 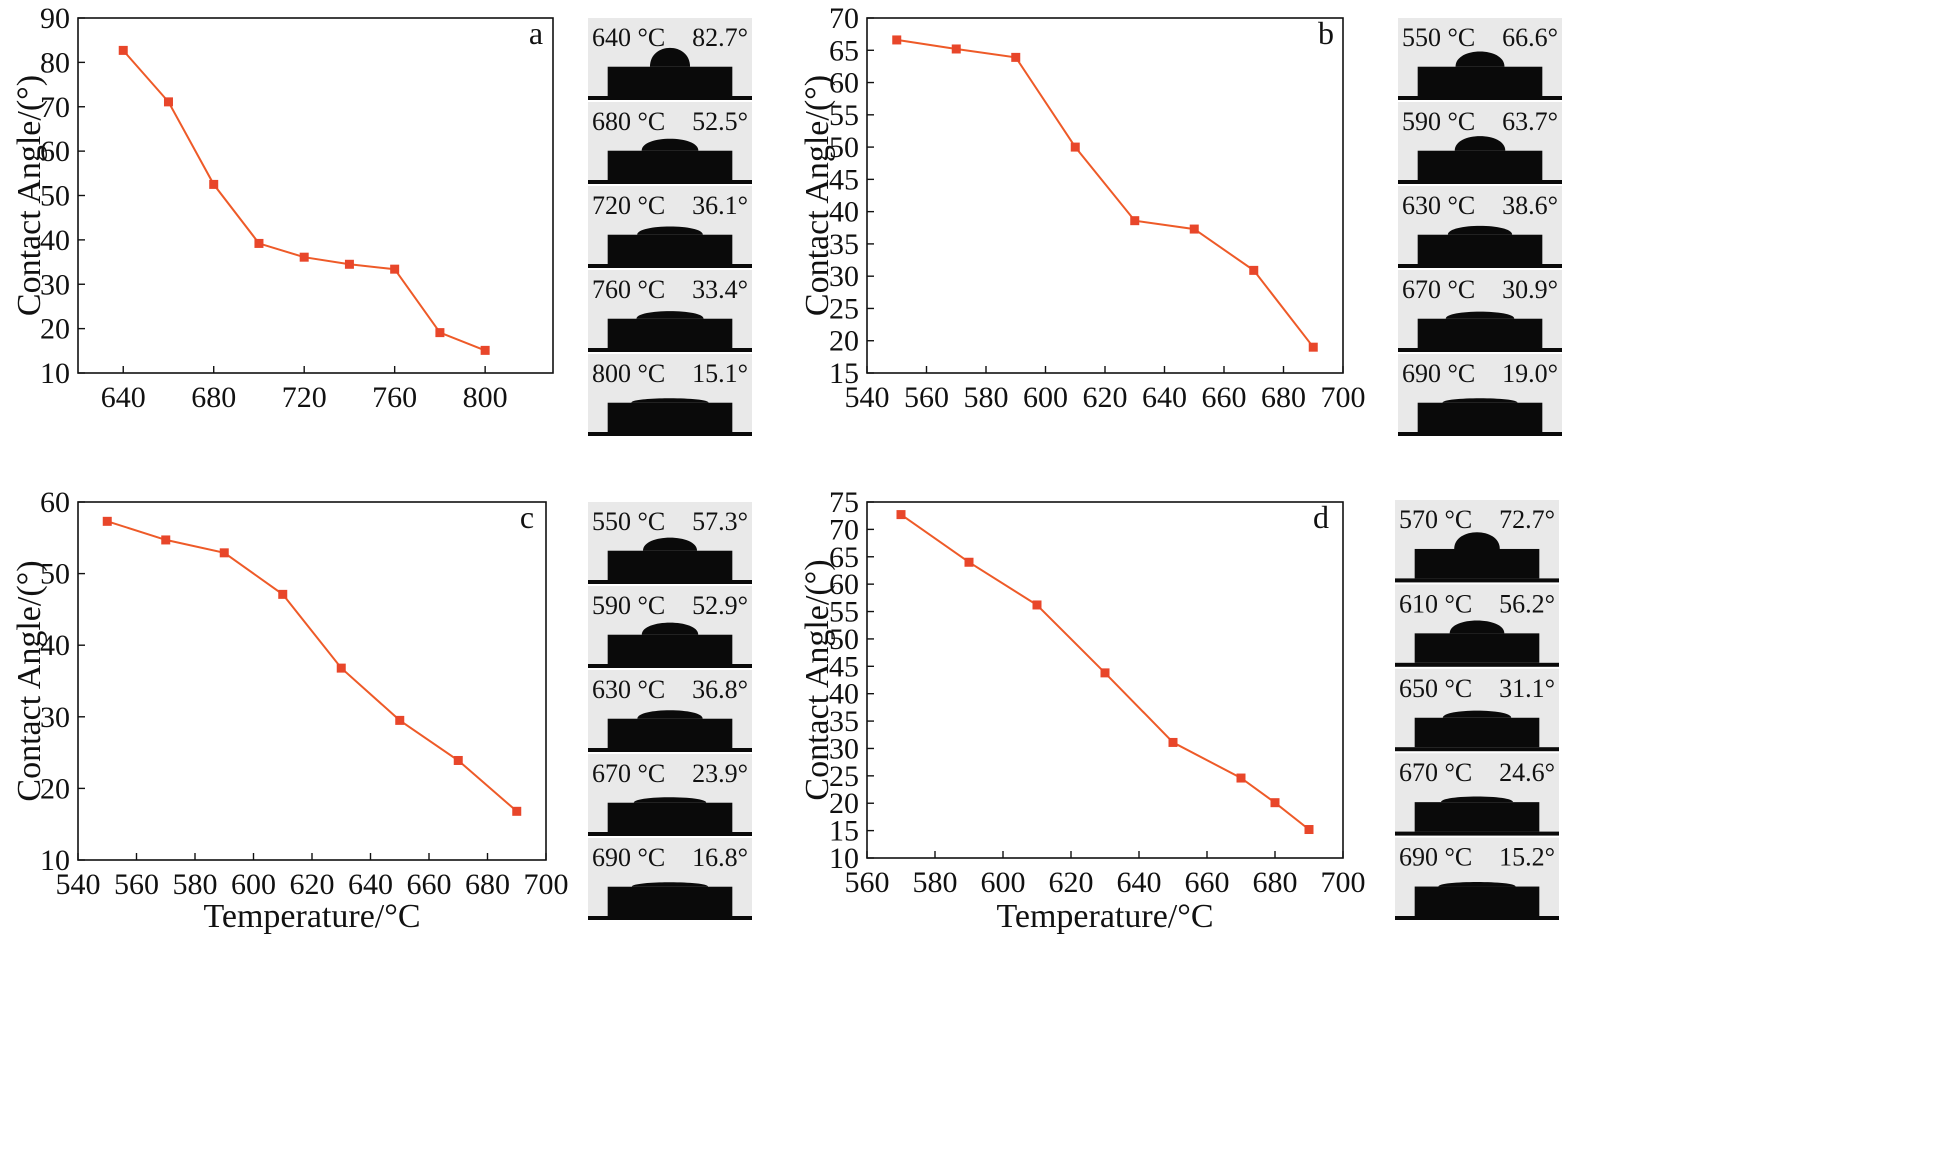 What do you see at coordinates (844, 529) in the screenshot?
I see `y-tick-label: 70` at bounding box center [844, 529].